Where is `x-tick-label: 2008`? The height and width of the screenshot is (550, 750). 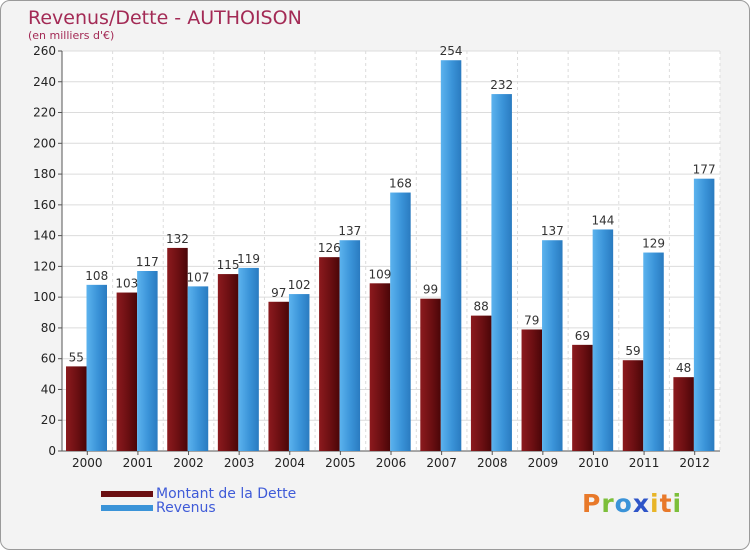
x-tick-label: 2008 is located at coordinates (492, 463).